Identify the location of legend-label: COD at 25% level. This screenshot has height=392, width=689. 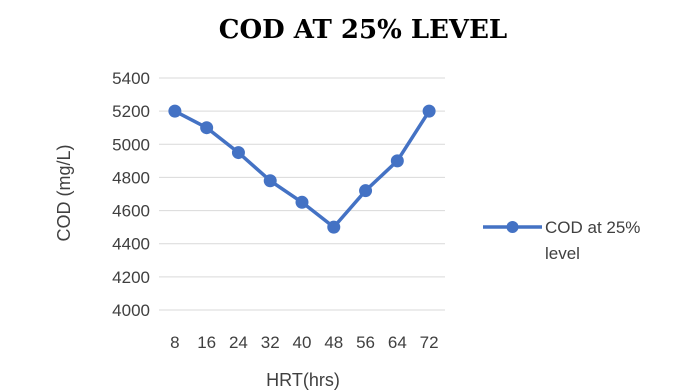
(592, 240).